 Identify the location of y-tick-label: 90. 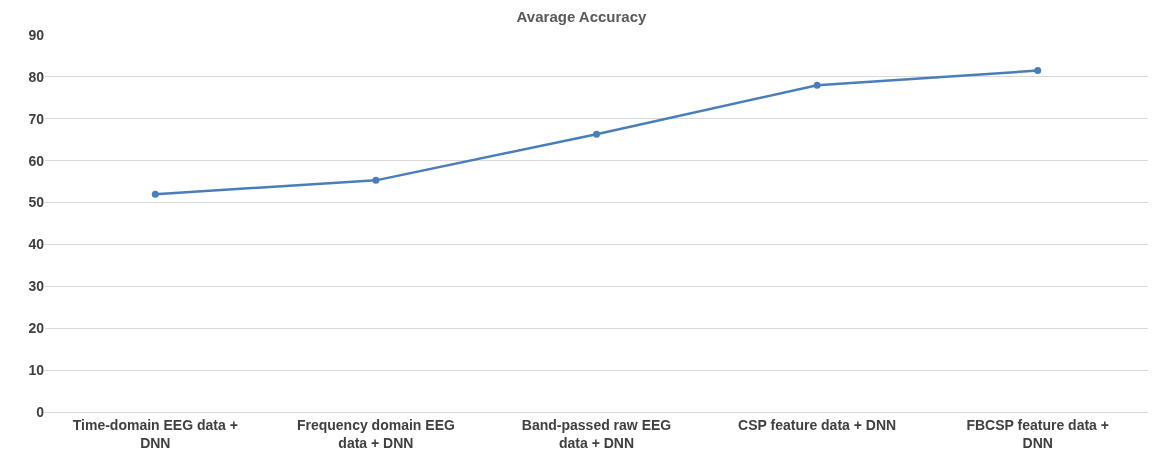
(36, 34).